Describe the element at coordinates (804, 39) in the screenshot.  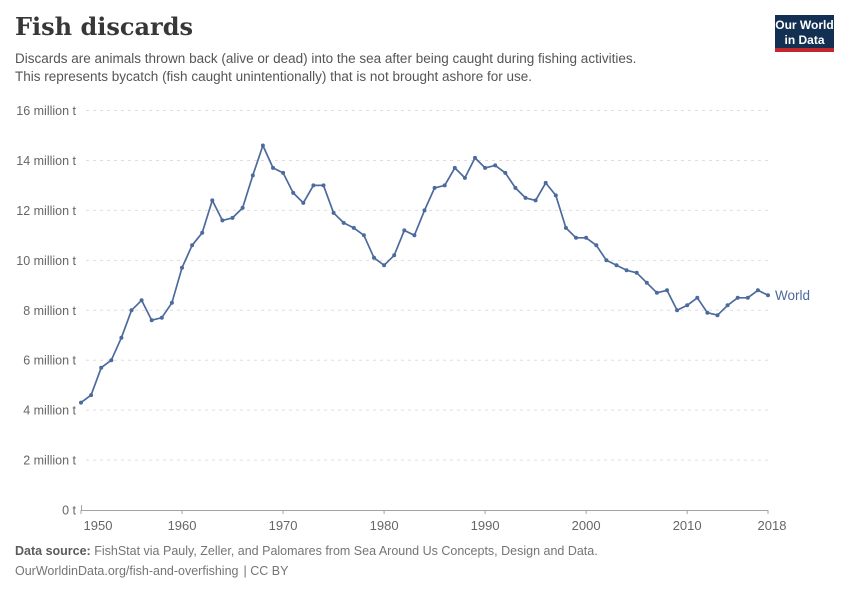
I see `owid-logo-line2: in Data` at that location.